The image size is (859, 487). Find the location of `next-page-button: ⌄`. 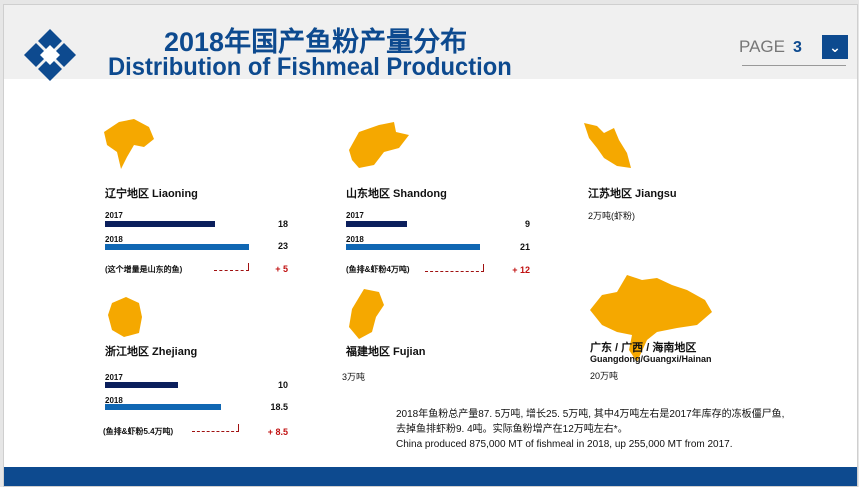

next-page-button: ⌄ is located at coordinates (835, 47).